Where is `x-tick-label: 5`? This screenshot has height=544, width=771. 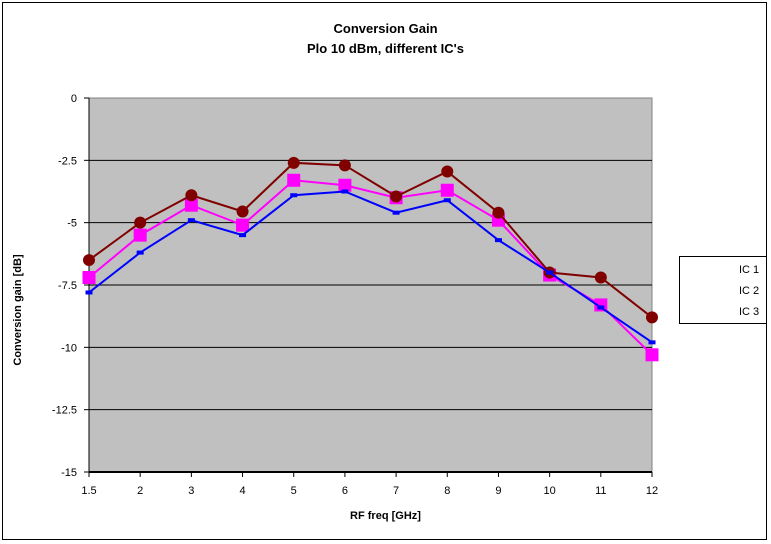 x-tick-label: 5 is located at coordinates (294, 491).